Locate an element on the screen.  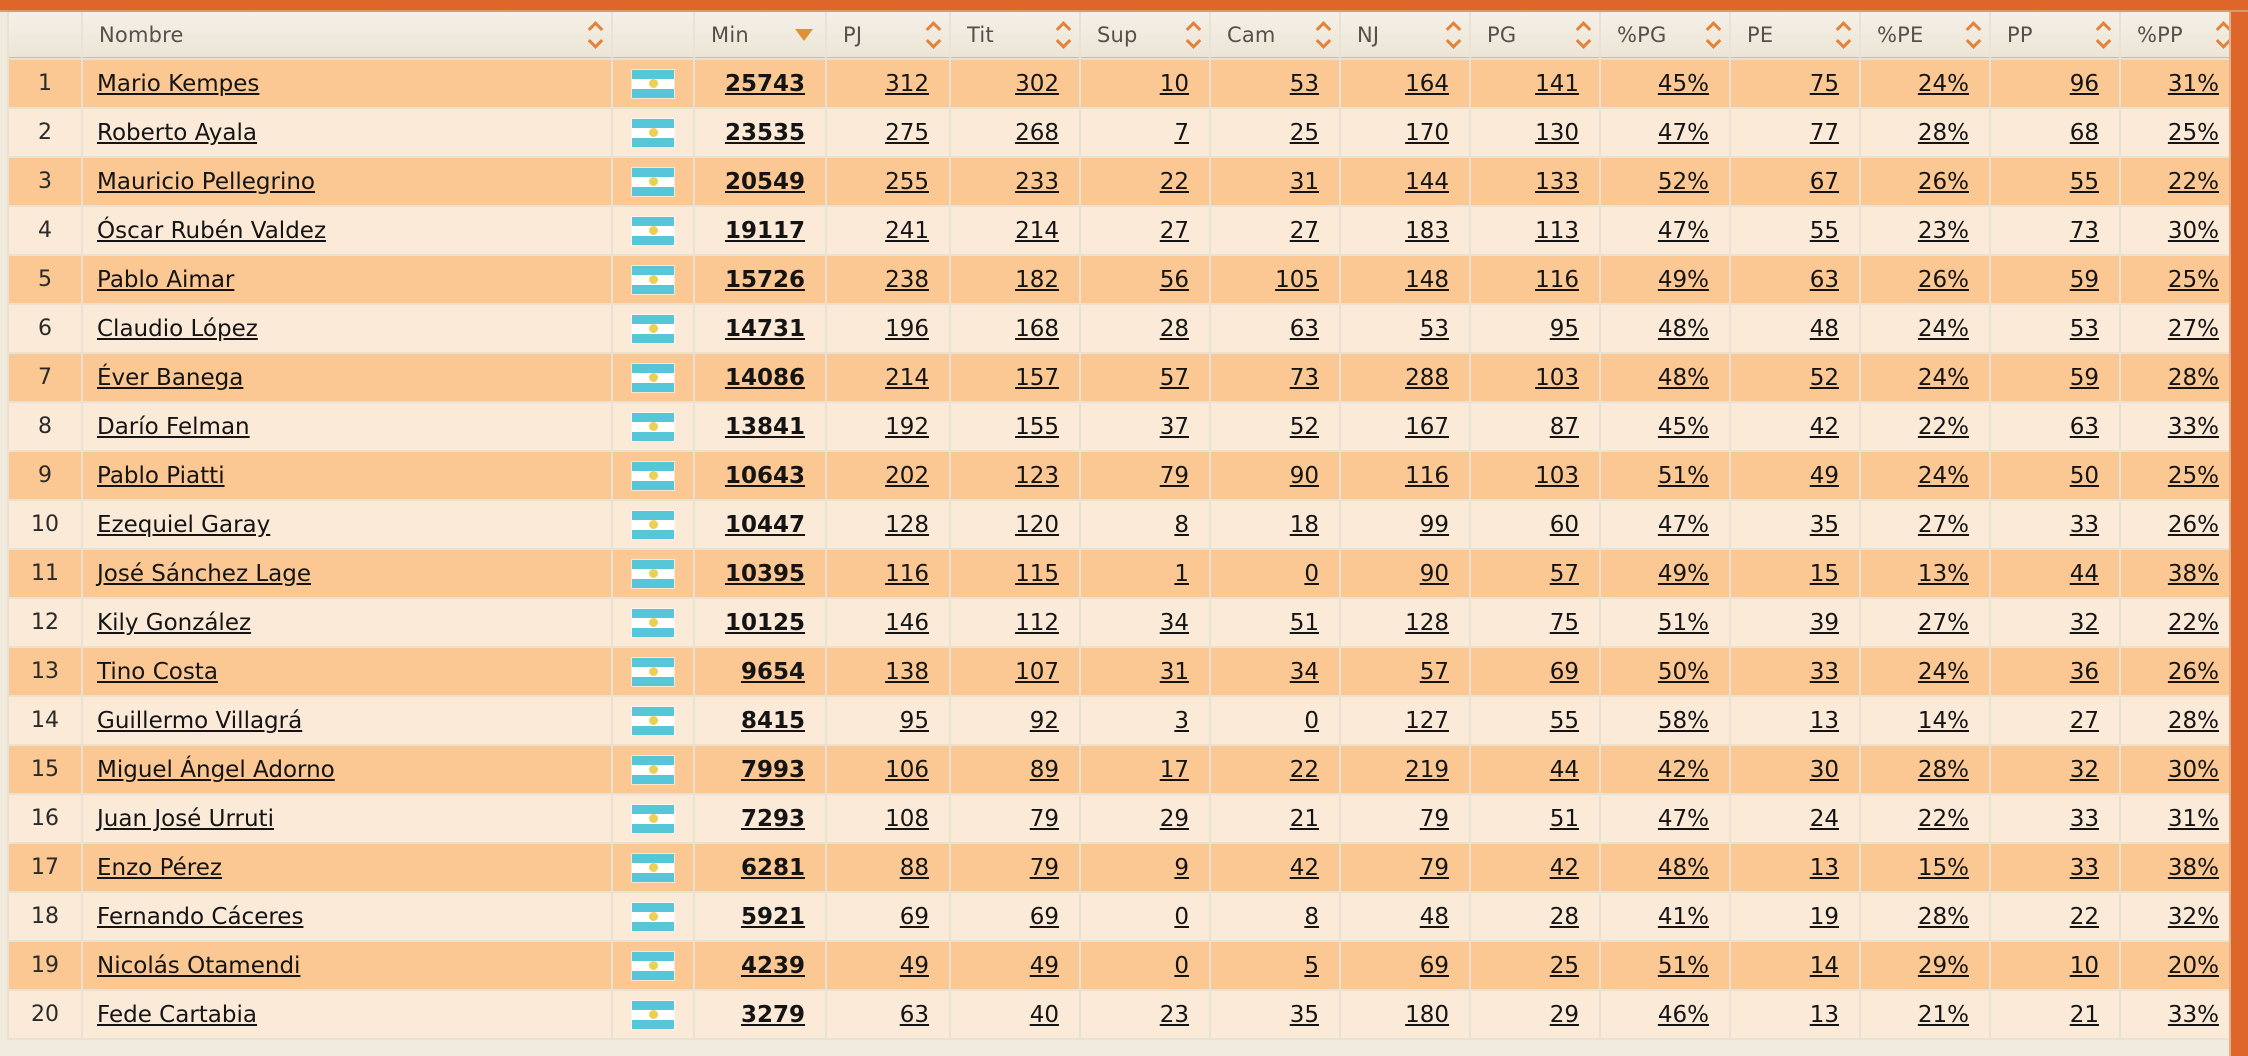
stat-pctpe-link: 22% is located at coordinates (1943, 818).